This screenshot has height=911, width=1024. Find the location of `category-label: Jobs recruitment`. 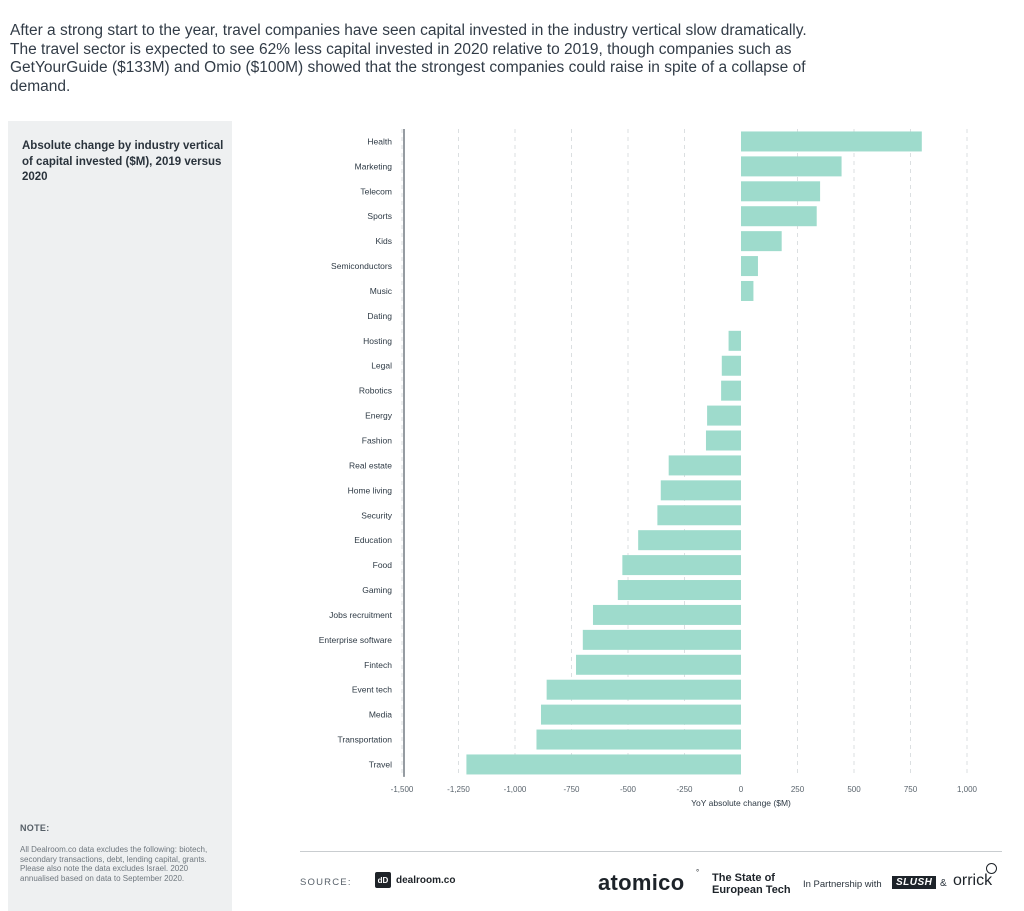

category-label: Jobs recruitment is located at coordinates (360, 615).